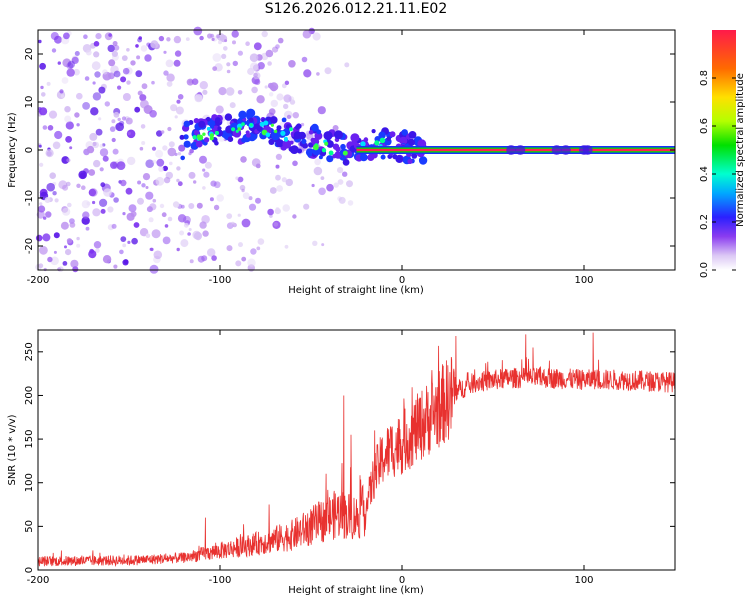 This screenshot has width=750, height=600. What do you see at coordinates (356, 290) in the screenshot?
I see `spectrogram-x-label: Height of straight line (km)` at bounding box center [356, 290].